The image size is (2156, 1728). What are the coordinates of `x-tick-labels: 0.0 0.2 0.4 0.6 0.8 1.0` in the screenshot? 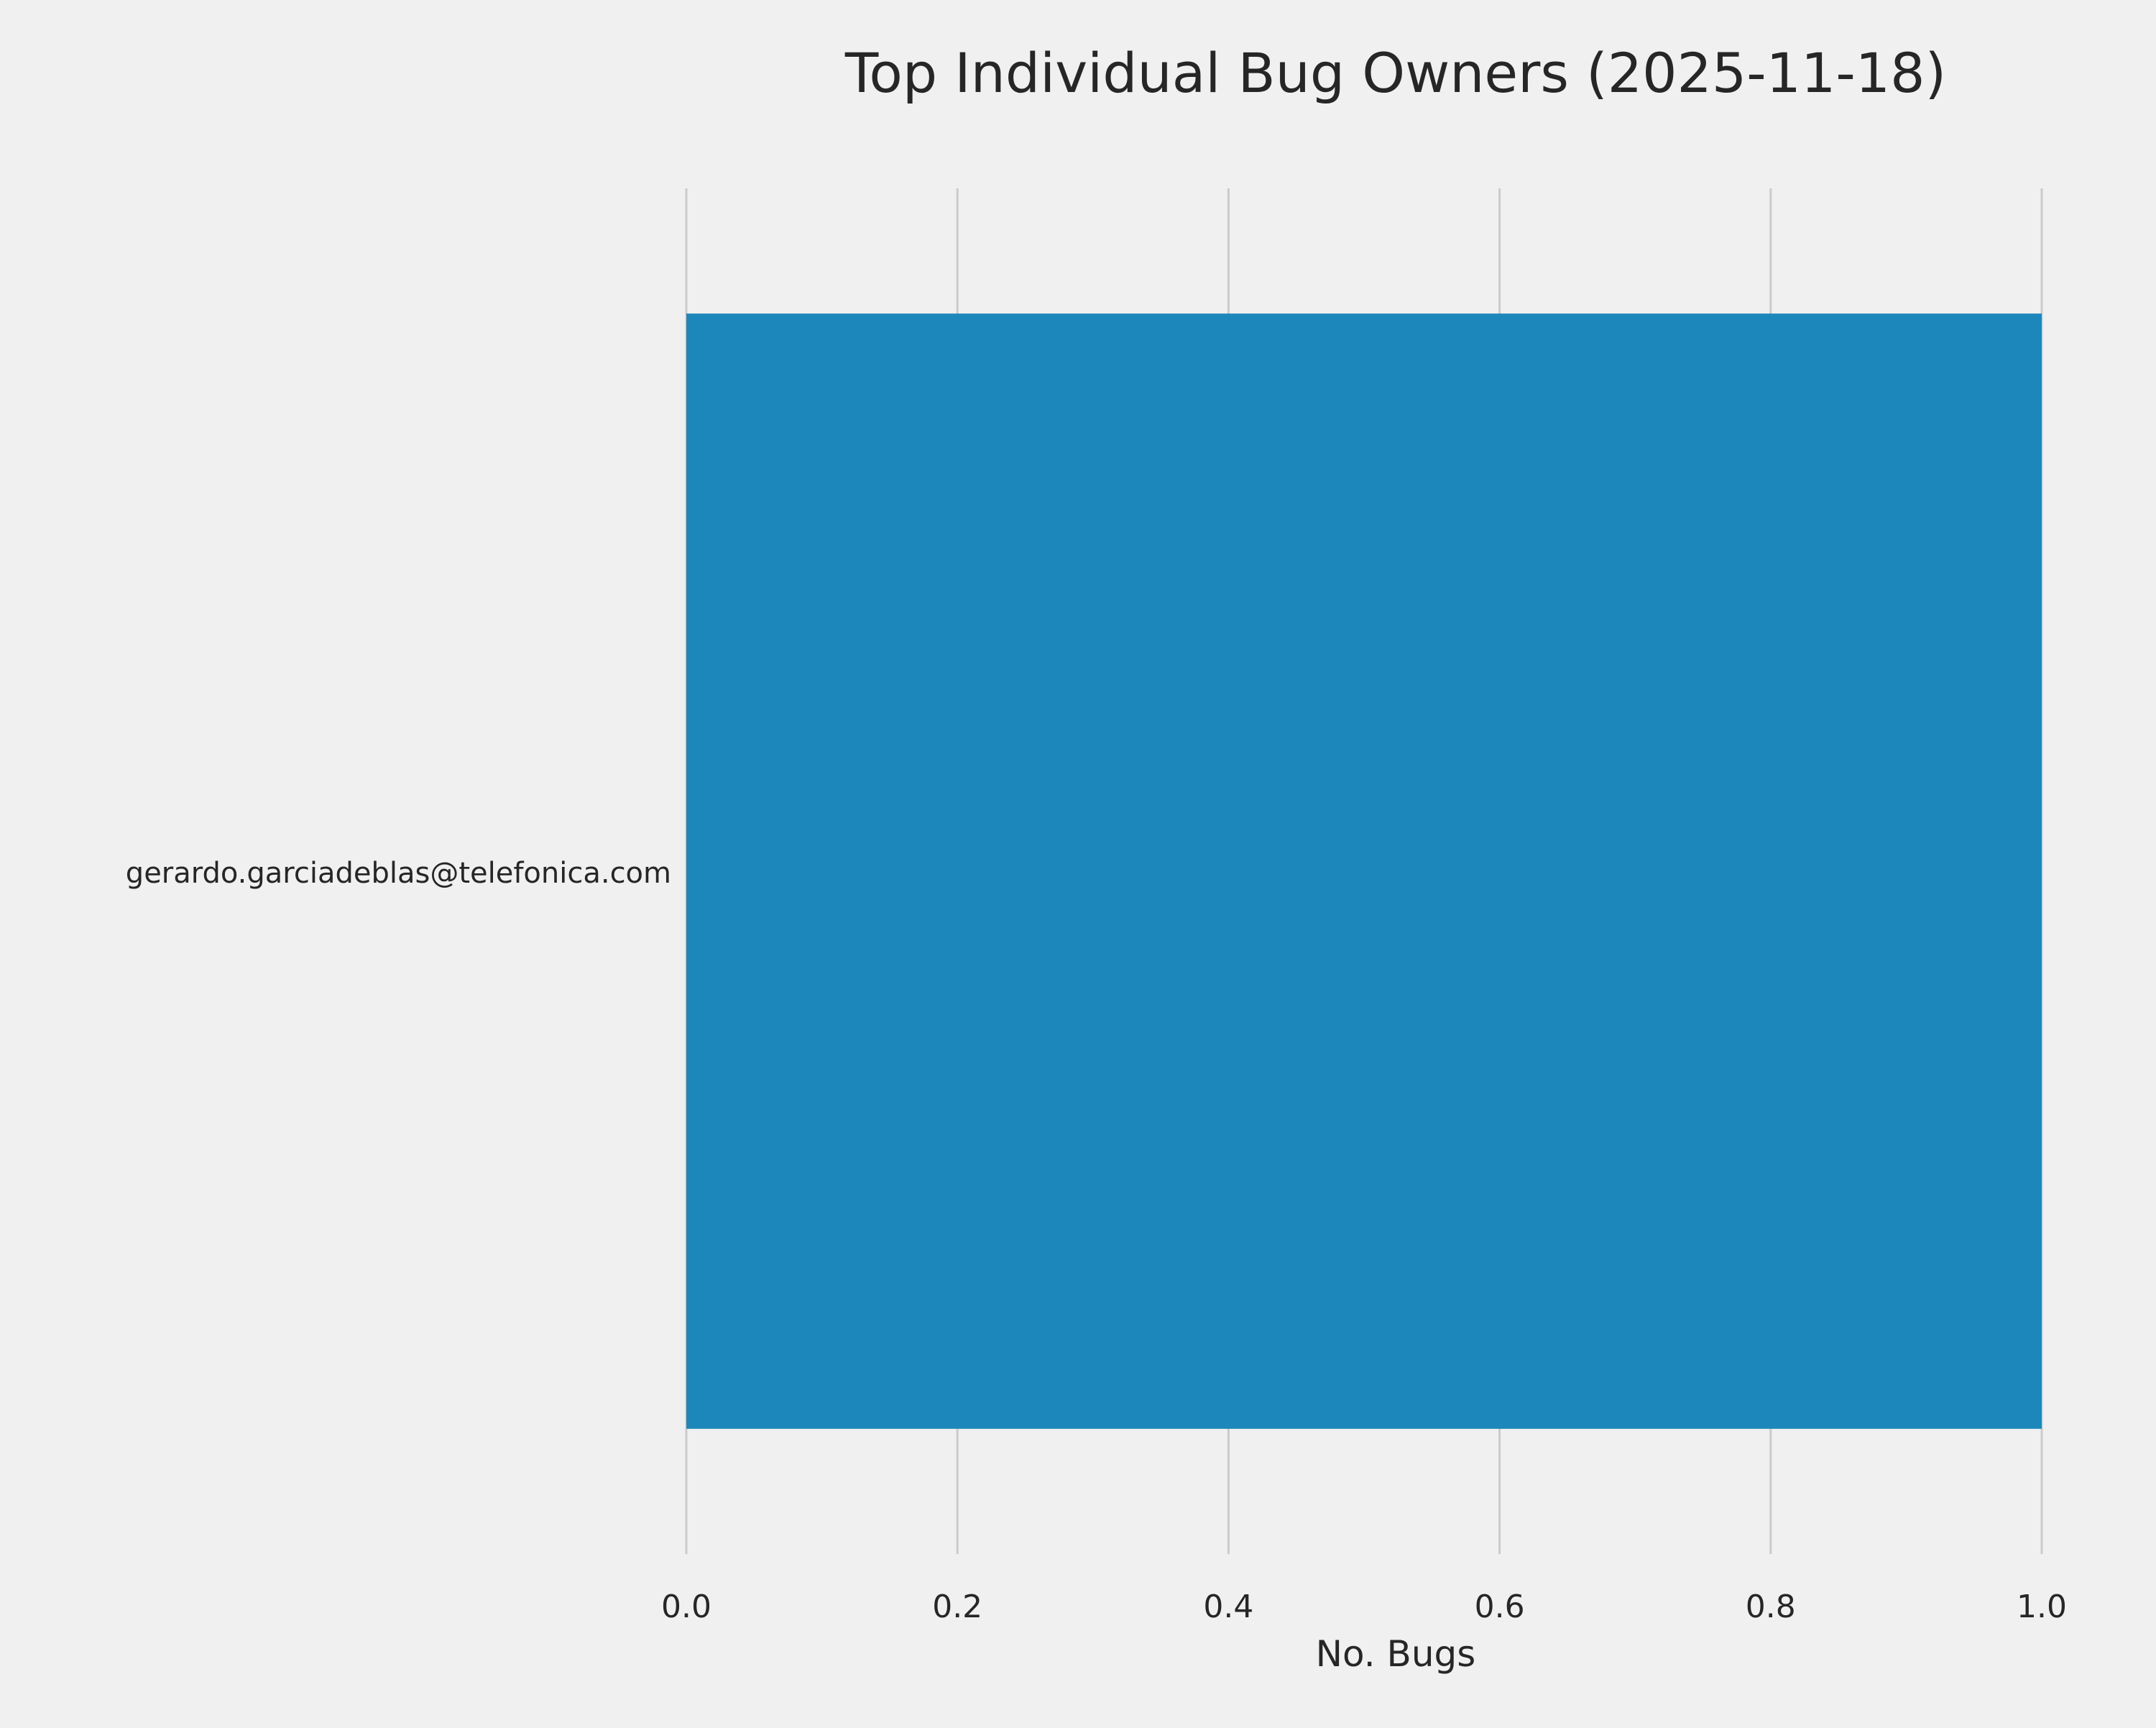 It's located at (1364, 1607).